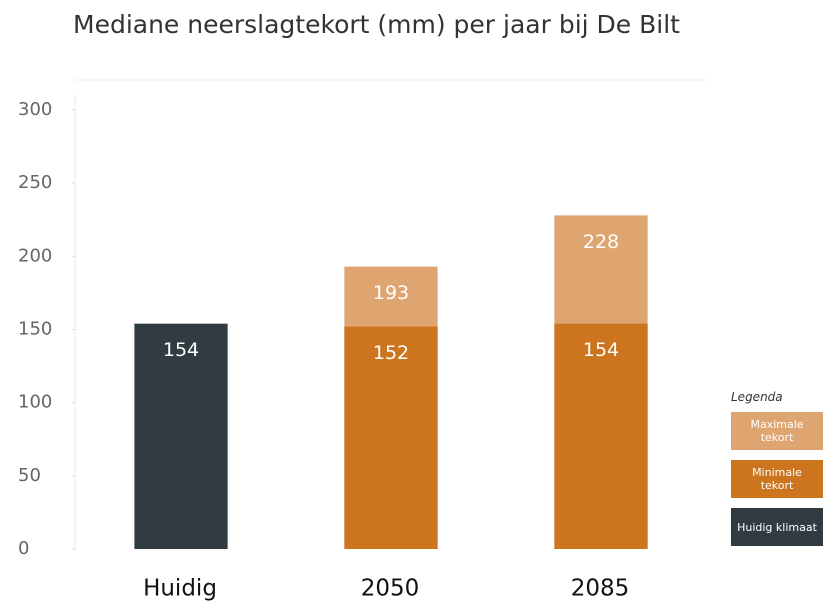  Describe the element at coordinates (600, 589) in the screenshot. I see `x-tick-label: 2085` at that location.